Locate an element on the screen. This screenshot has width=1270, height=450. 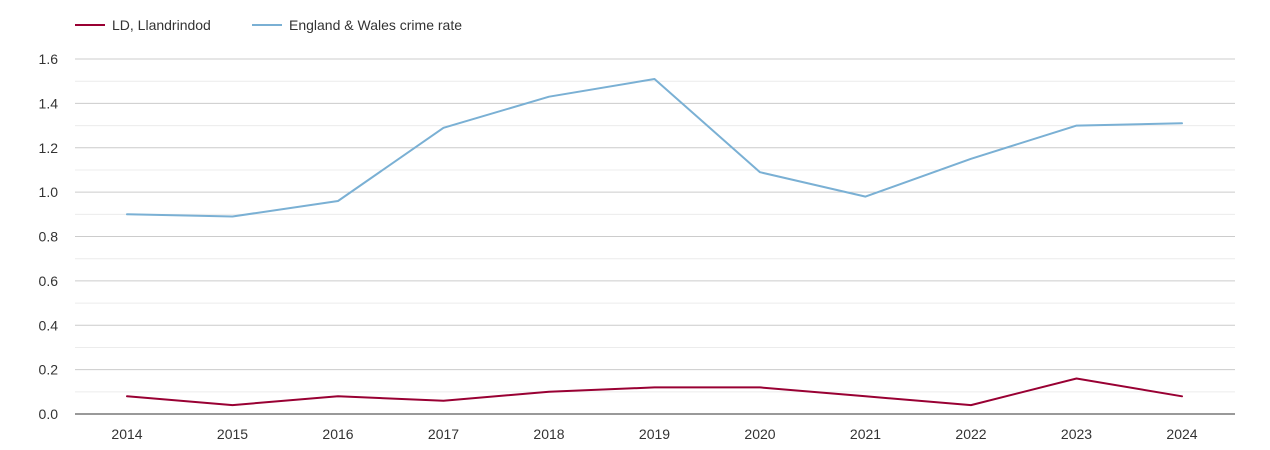
x-tick-label: 2015 is located at coordinates (232, 434).